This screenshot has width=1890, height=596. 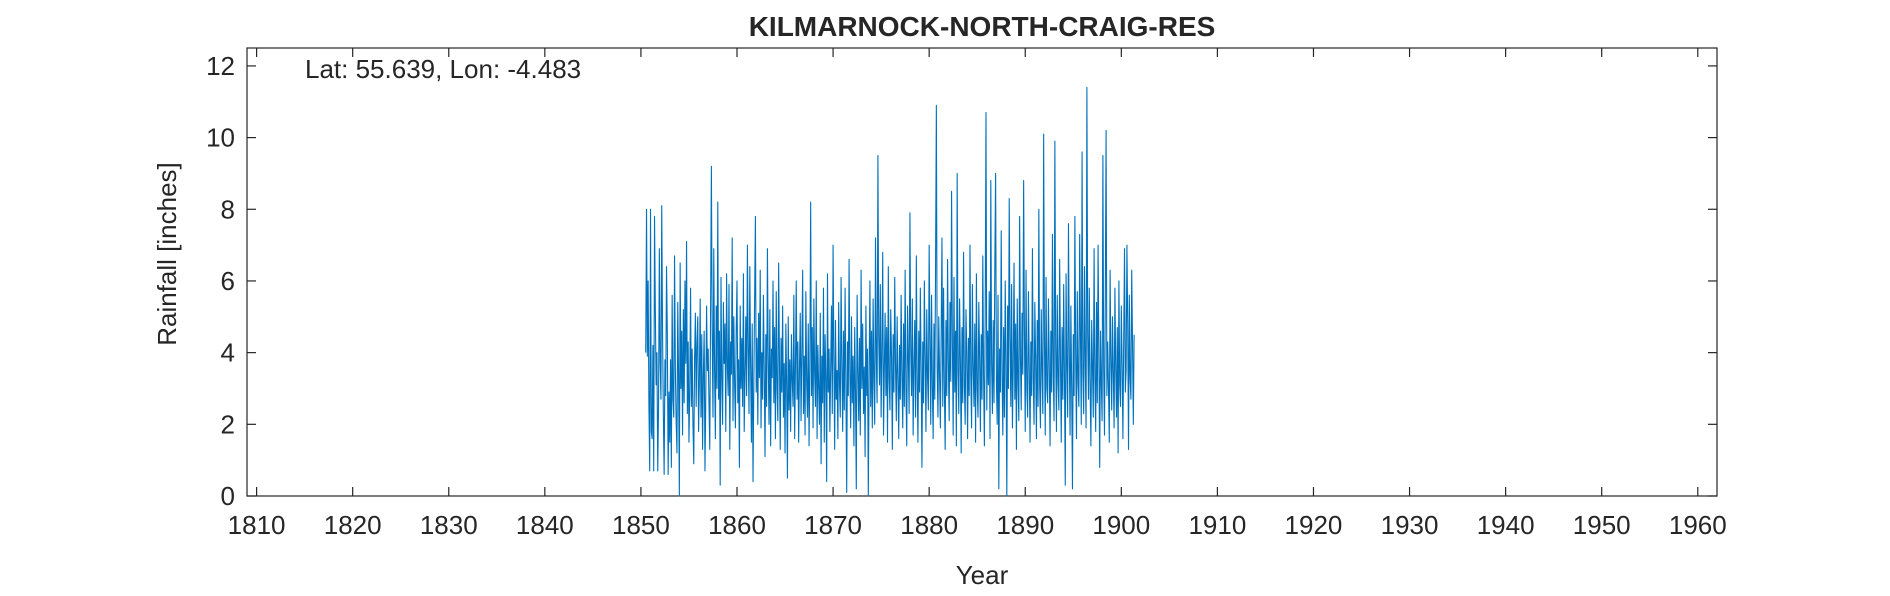 What do you see at coordinates (641, 525) in the screenshot?
I see `x-tick-label: 1850` at bounding box center [641, 525].